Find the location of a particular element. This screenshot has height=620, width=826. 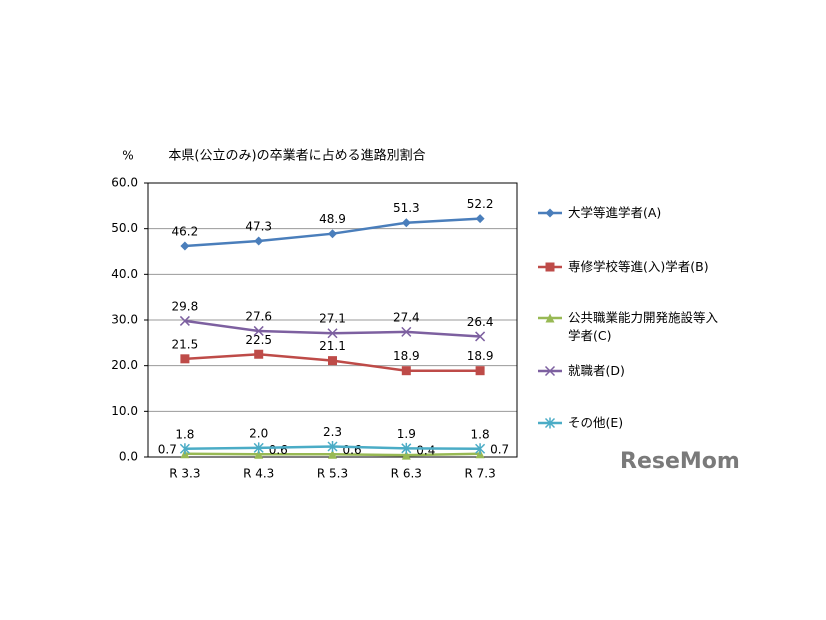

data-label: 46.2 is located at coordinates (185, 232).